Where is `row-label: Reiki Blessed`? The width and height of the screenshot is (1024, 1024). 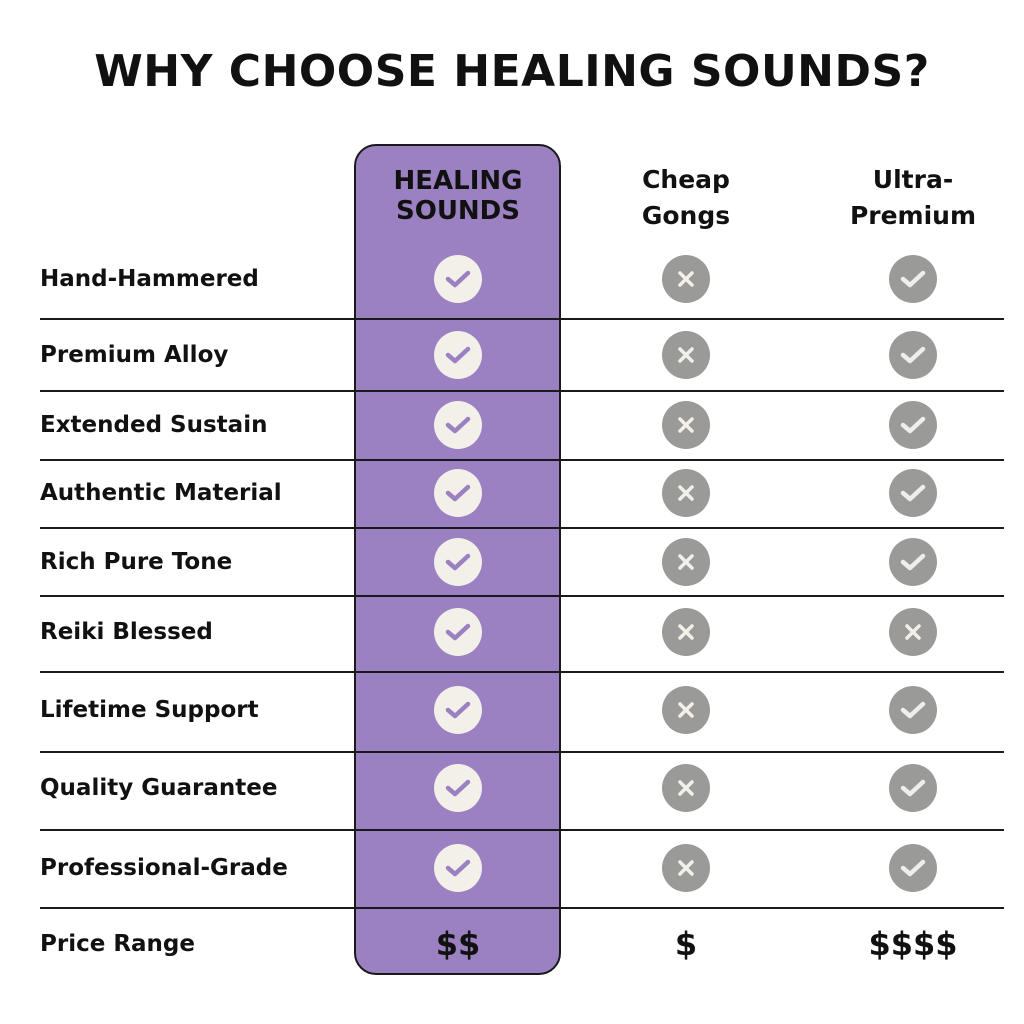
row-label: Reiki Blessed is located at coordinates (126, 632).